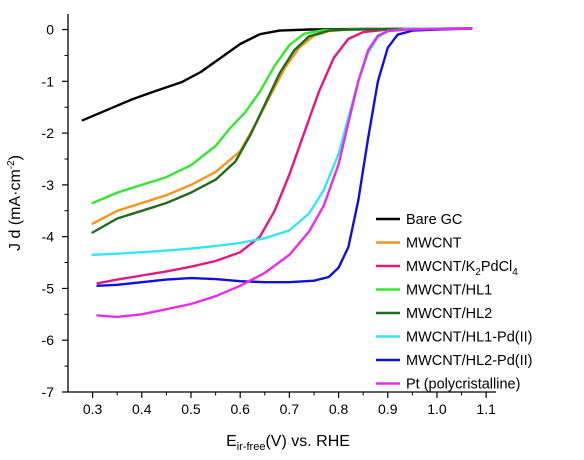 The image size is (584, 460). I want to click on x-tick-label: 1.1, so click(486, 409).